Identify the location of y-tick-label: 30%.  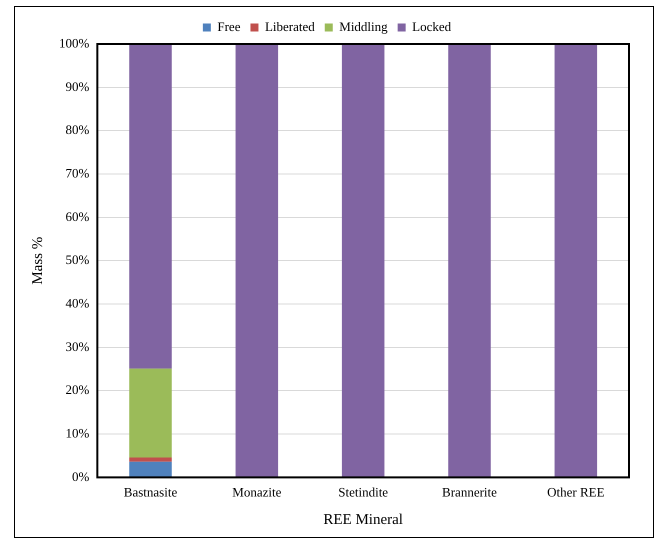
(77, 346).